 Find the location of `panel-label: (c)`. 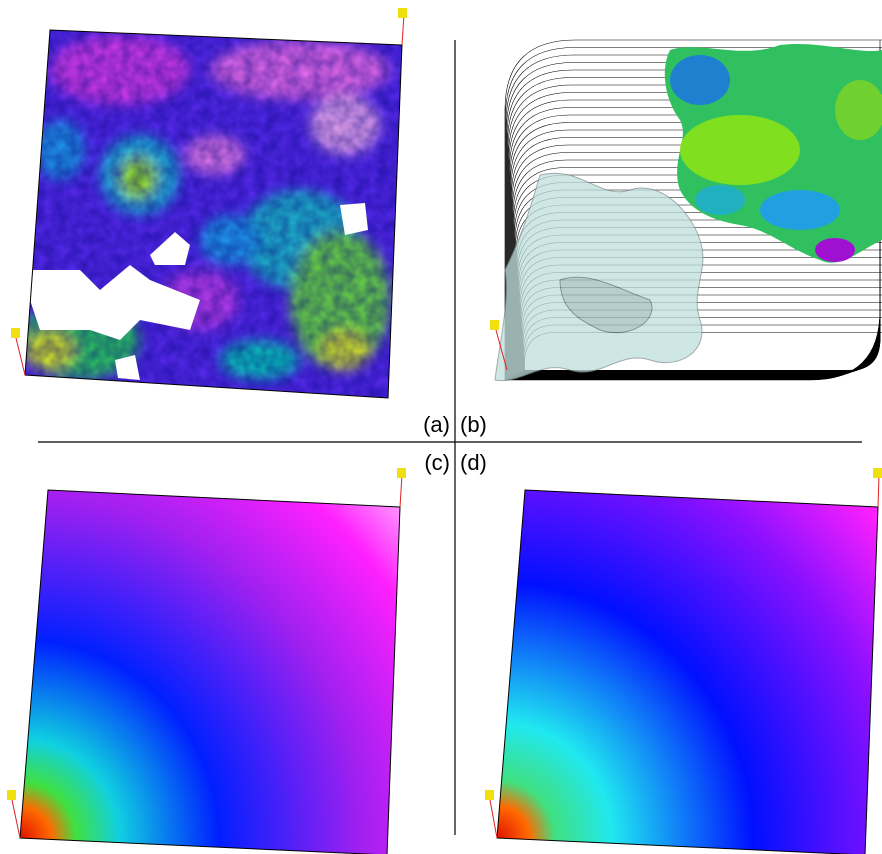

panel-label: (c) is located at coordinates (437, 462).